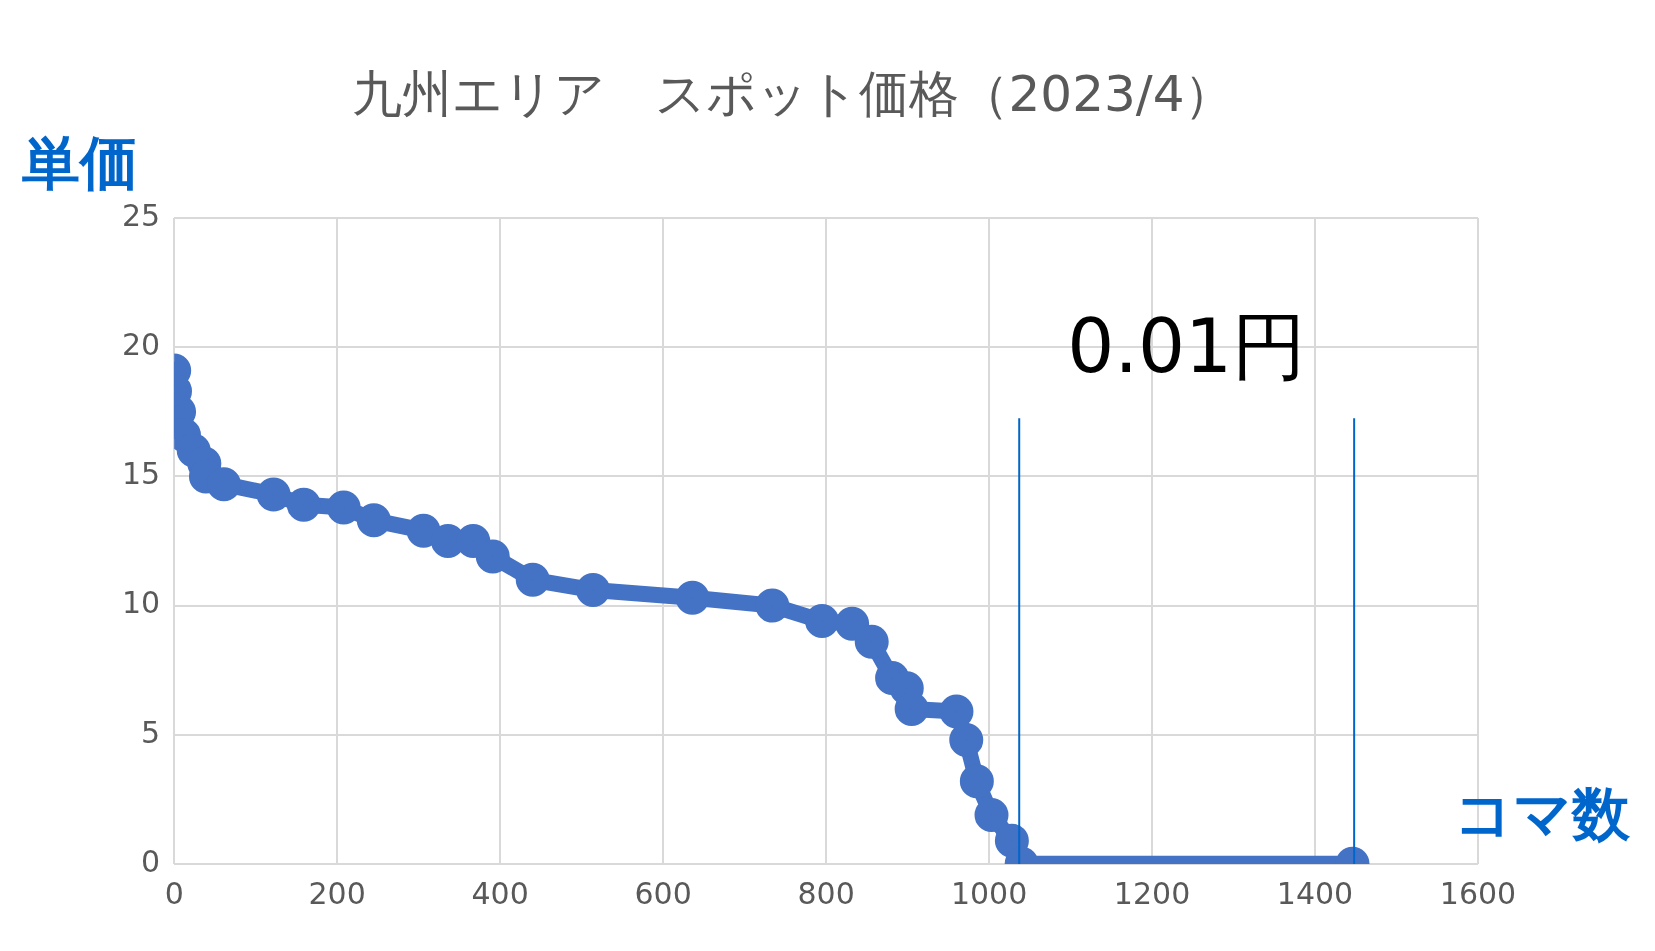  Describe the element at coordinates (1152, 893) in the screenshot. I see `x-tick-label: 1200` at that location.